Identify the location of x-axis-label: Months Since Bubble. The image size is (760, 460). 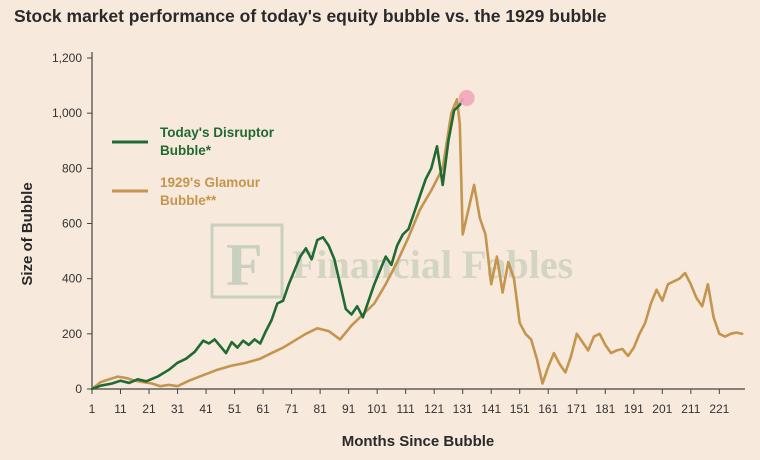
(418, 441).